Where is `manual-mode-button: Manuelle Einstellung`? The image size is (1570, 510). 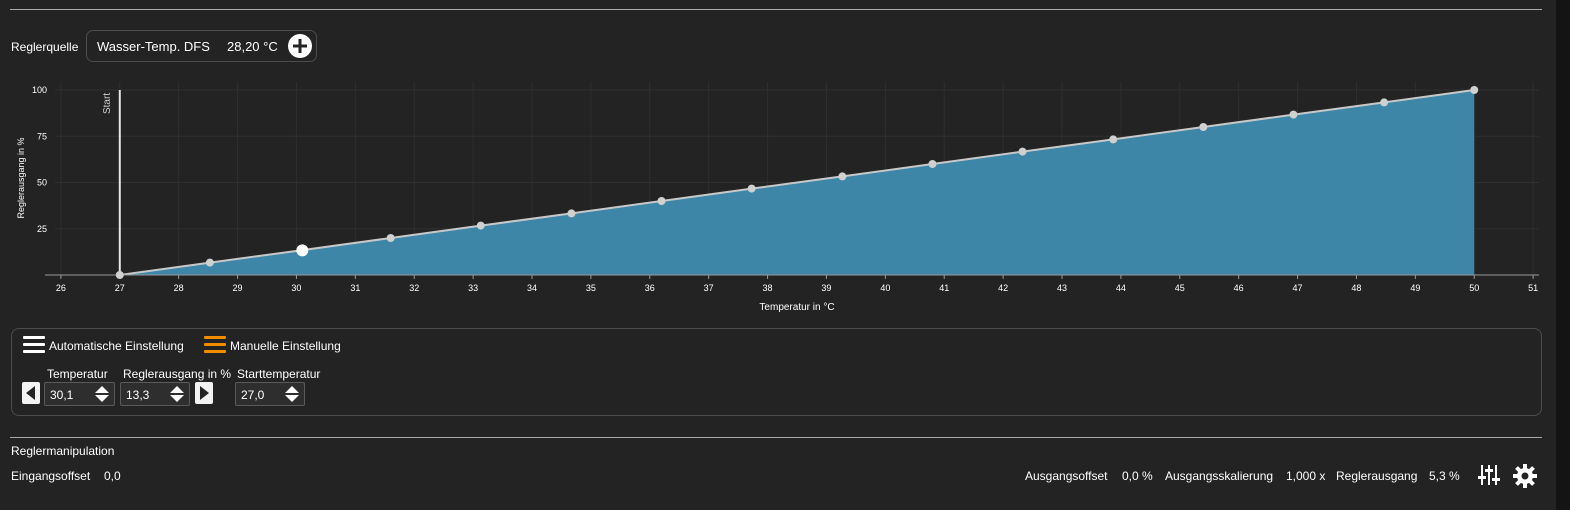 manual-mode-button: Manuelle Einstellung is located at coordinates (285, 346).